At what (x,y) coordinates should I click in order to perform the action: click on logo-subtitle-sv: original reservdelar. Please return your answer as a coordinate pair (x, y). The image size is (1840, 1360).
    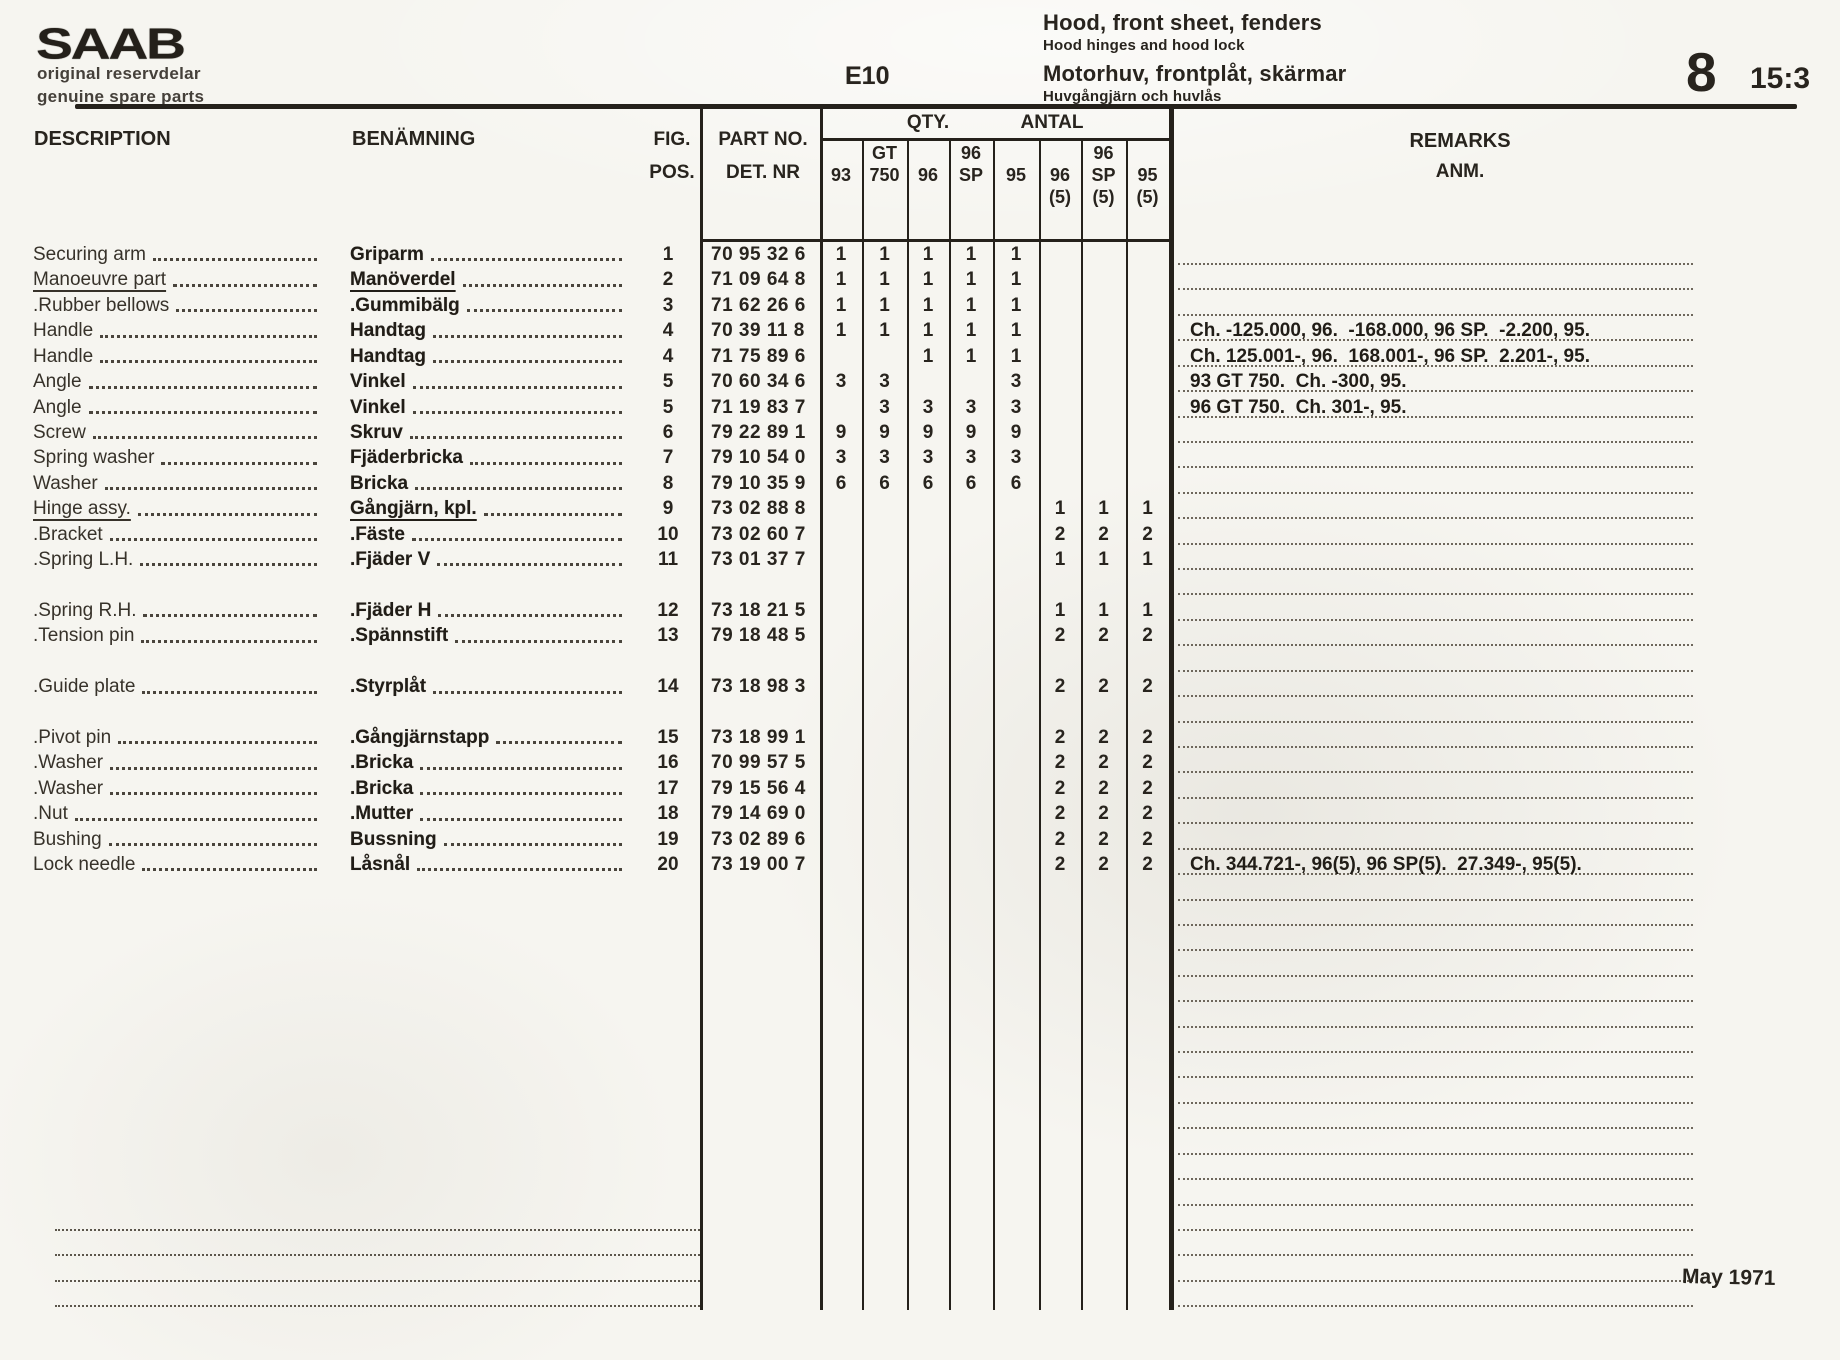
    Looking at the image, I should click on (119, 73).